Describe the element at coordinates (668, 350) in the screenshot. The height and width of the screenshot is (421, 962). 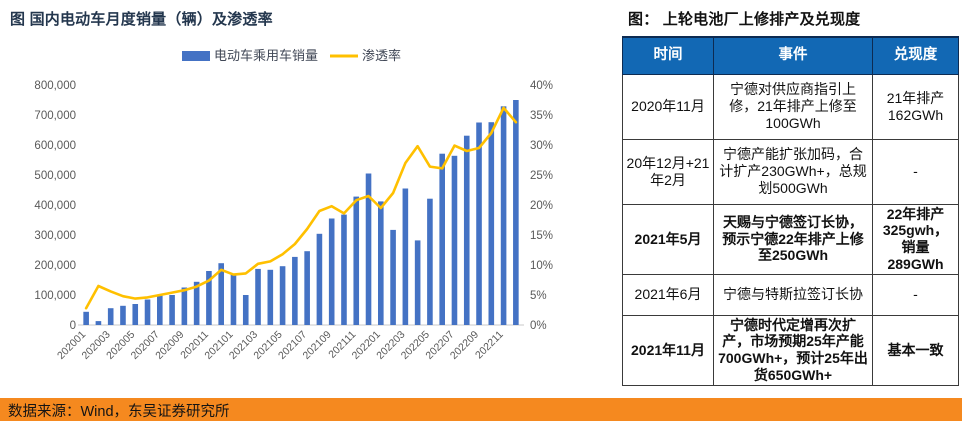
I see `time-cell: 2021年11月` at that location.